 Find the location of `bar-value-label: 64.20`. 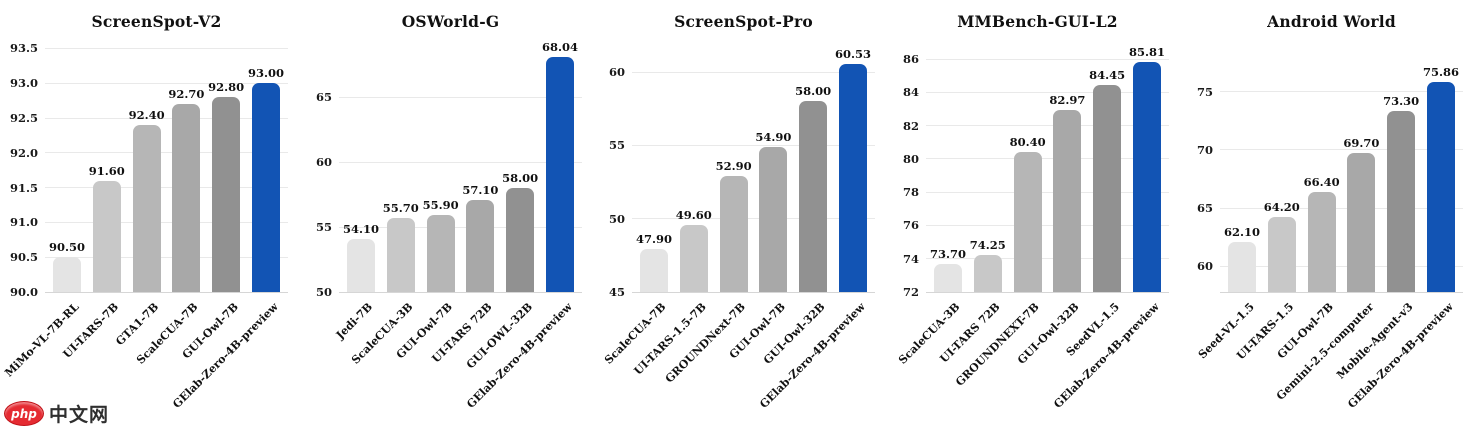

bar-value-label: 64.20 is located at coordinates (1281, 207).